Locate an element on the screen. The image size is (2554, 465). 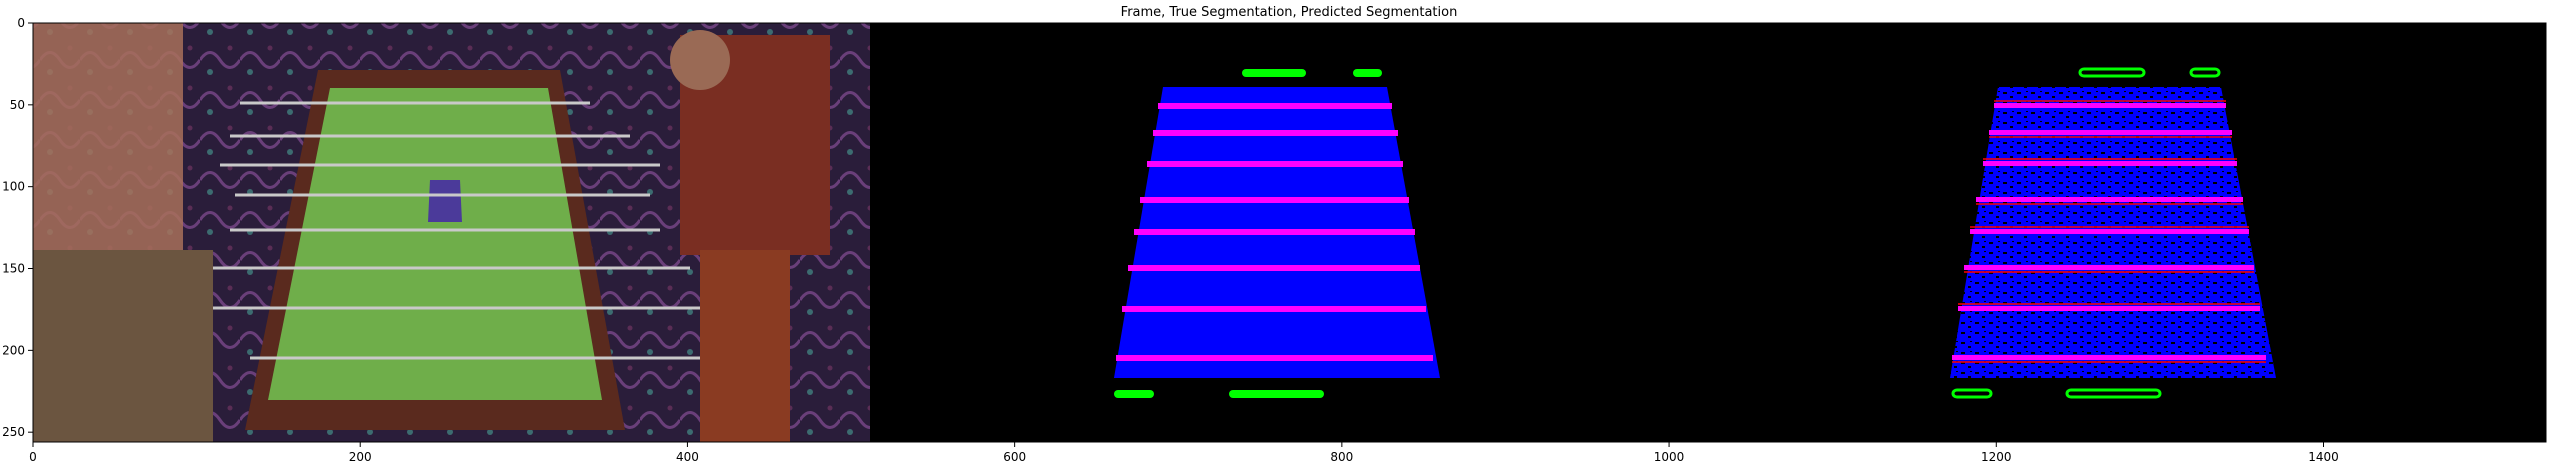
x-tick-label: 200 is located at coordinates (360, 457).